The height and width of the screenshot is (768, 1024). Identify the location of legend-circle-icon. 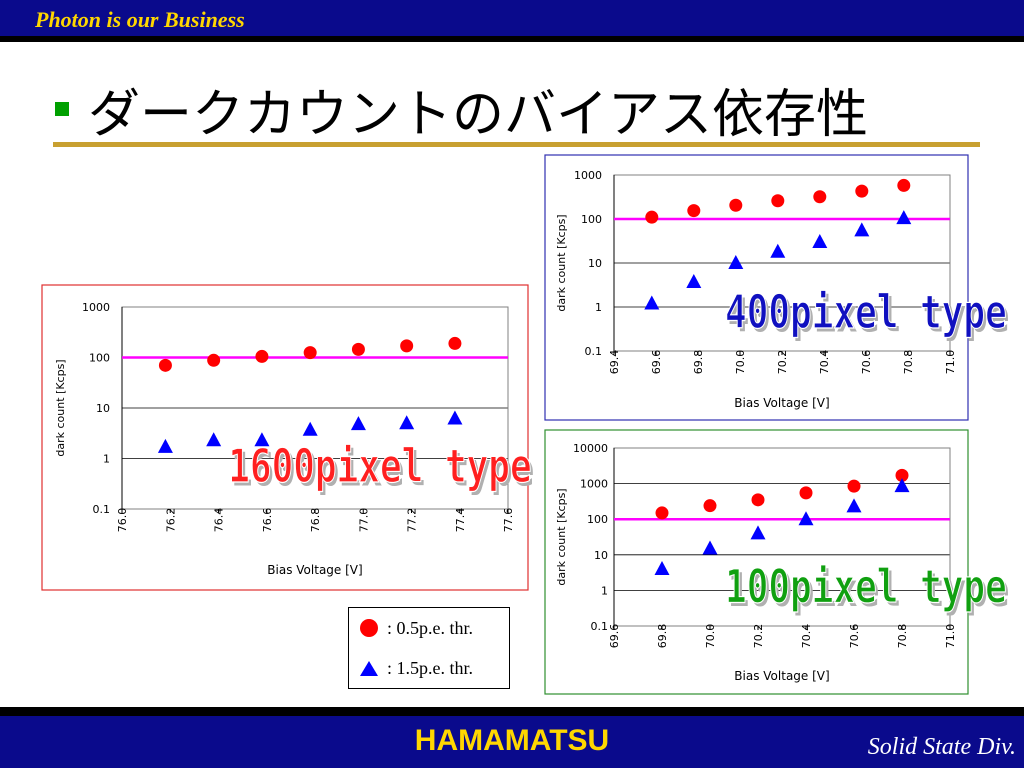
(369, 628).